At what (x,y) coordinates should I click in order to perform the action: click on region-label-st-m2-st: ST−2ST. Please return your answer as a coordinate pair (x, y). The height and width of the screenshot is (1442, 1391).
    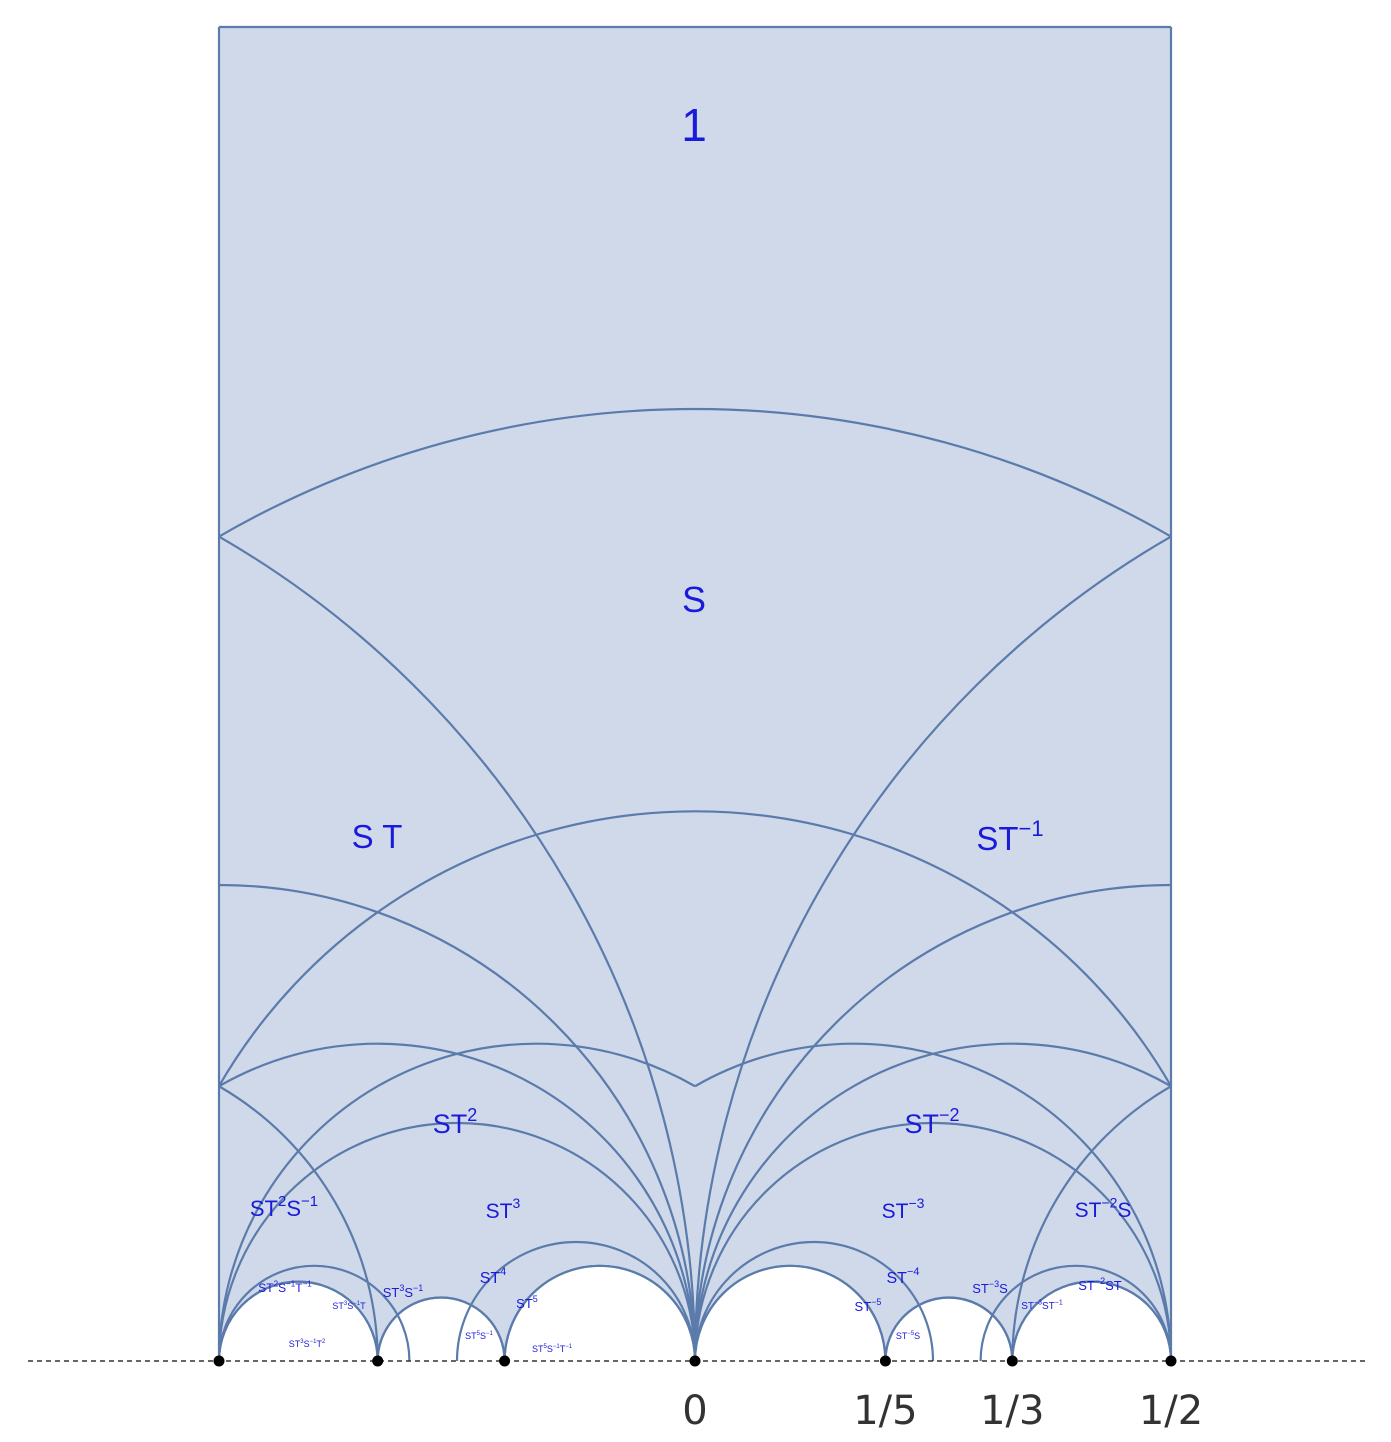
    Looking at the image, I should click on (1100, 1284).